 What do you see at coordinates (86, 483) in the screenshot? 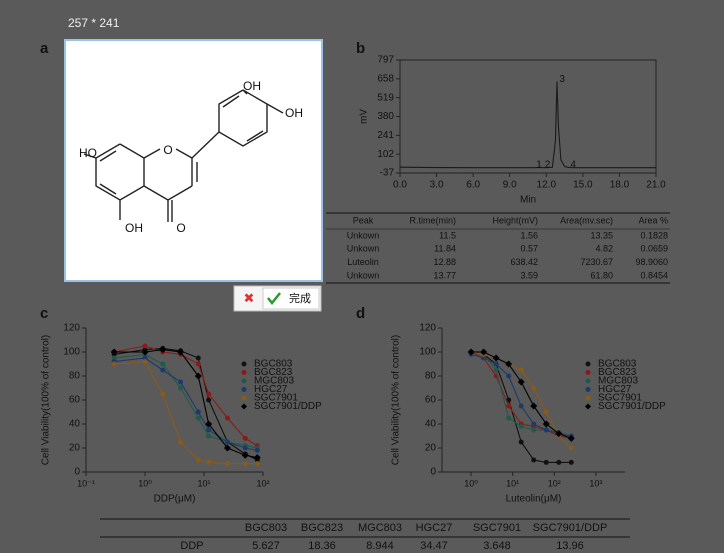
I see `x-tick-label: 10⁻¹` at bounding box center [86, 483].